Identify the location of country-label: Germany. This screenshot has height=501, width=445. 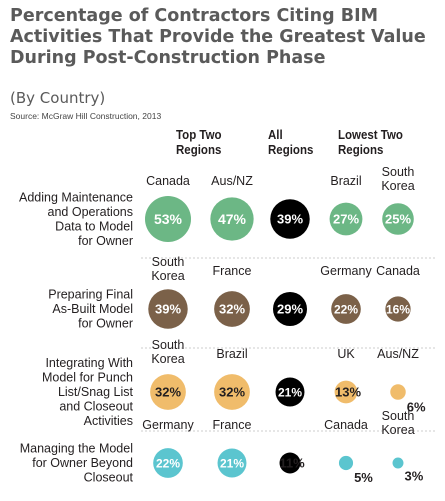
(168, 425).